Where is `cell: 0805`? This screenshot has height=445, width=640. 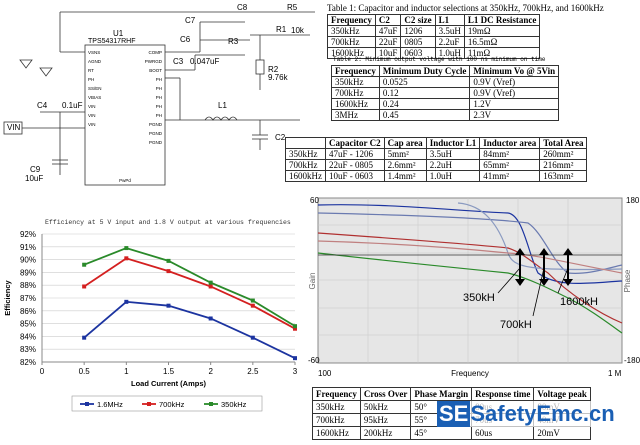 cell: 0805 is located at coordinates (418, 42).